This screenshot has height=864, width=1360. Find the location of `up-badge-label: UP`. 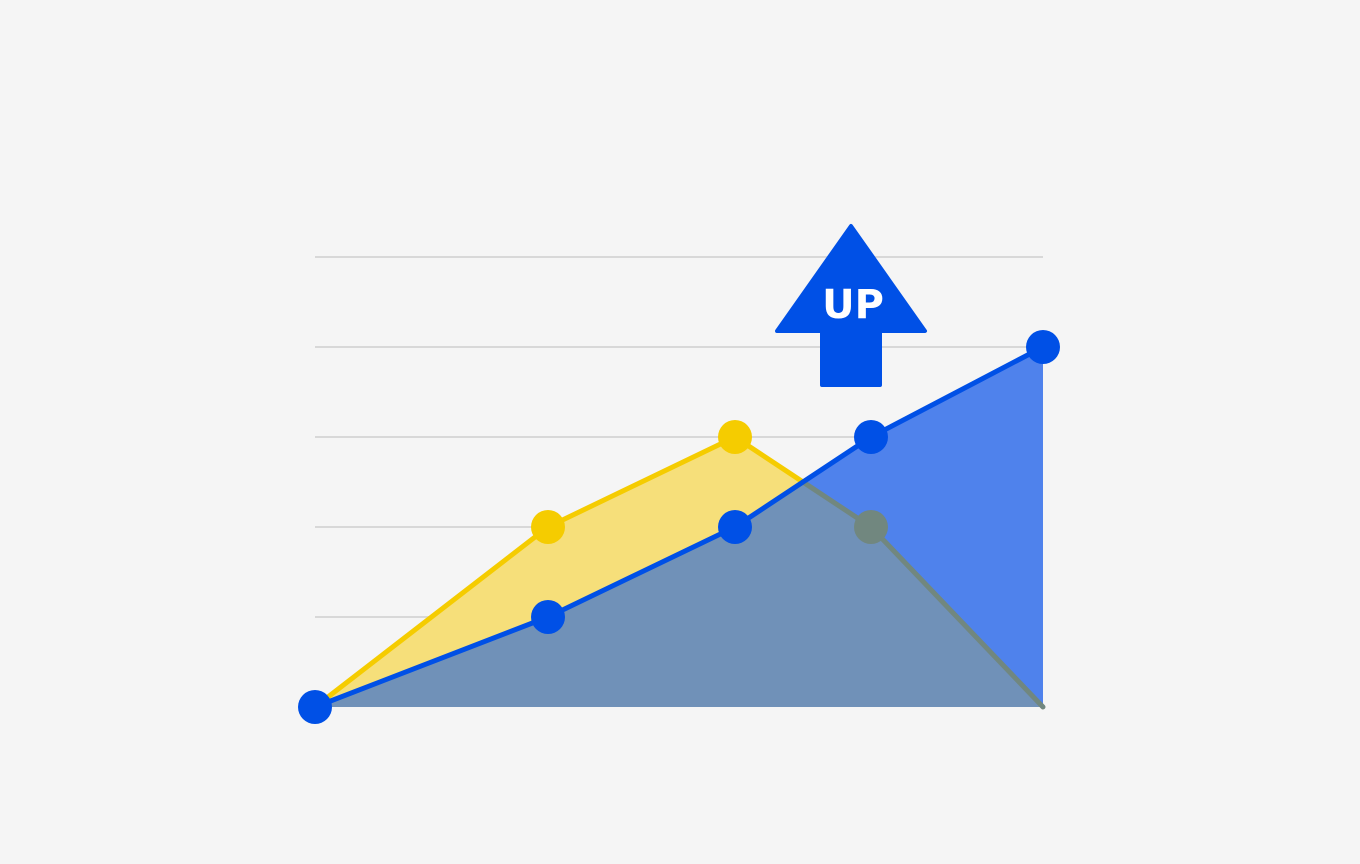

up-badge-label: UP is located at coordinates (853, 305).